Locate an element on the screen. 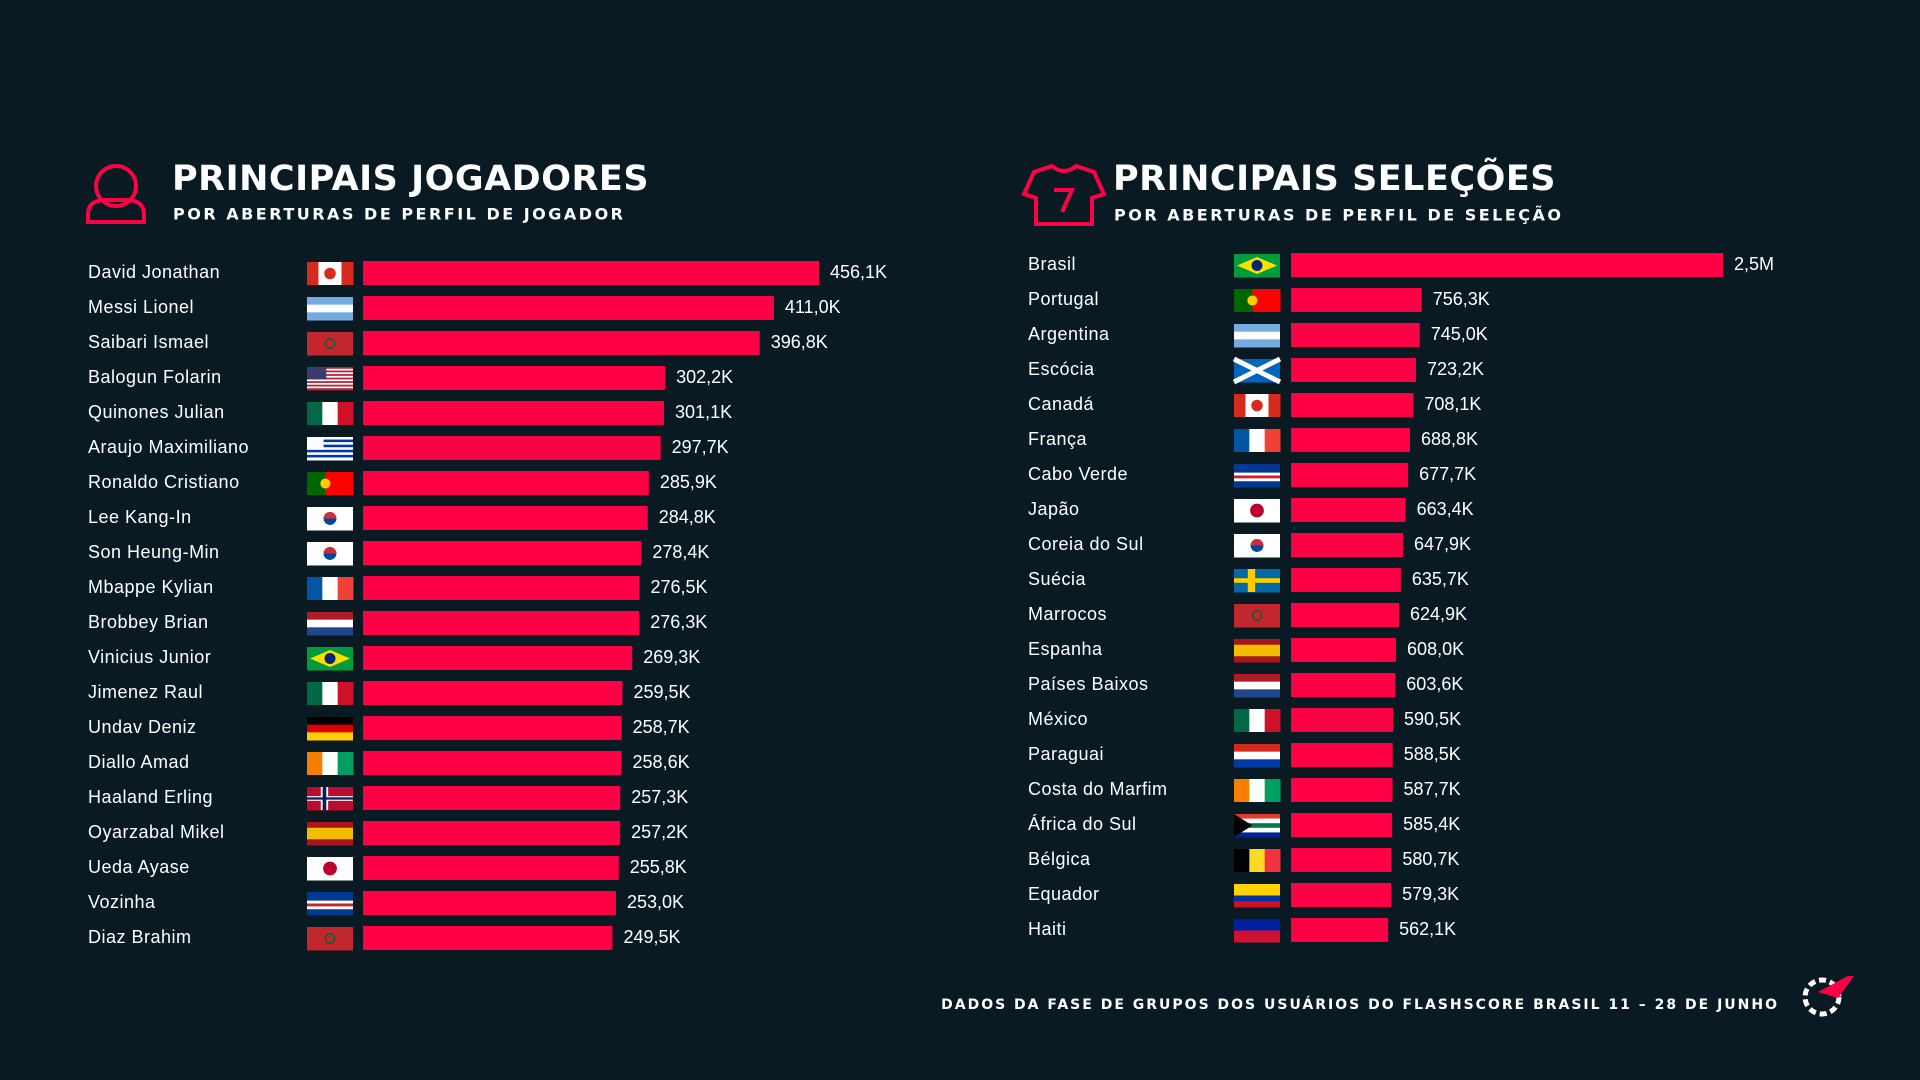 The image size is (1920, 1080). category-label: Ueda Ayase is located at coordinates (139, 867).